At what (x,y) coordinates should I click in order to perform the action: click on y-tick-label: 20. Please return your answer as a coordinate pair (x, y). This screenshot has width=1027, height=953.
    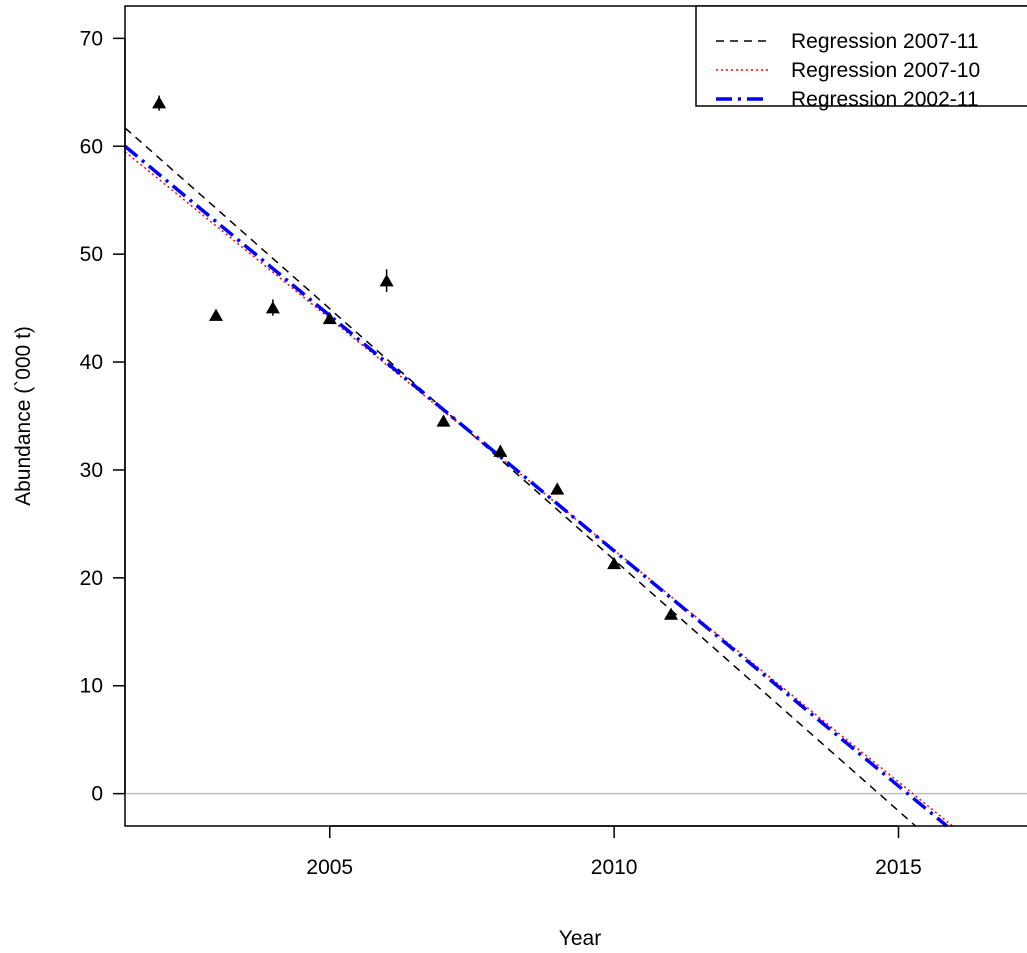
    Looking at the image, I should click on (91, 578).